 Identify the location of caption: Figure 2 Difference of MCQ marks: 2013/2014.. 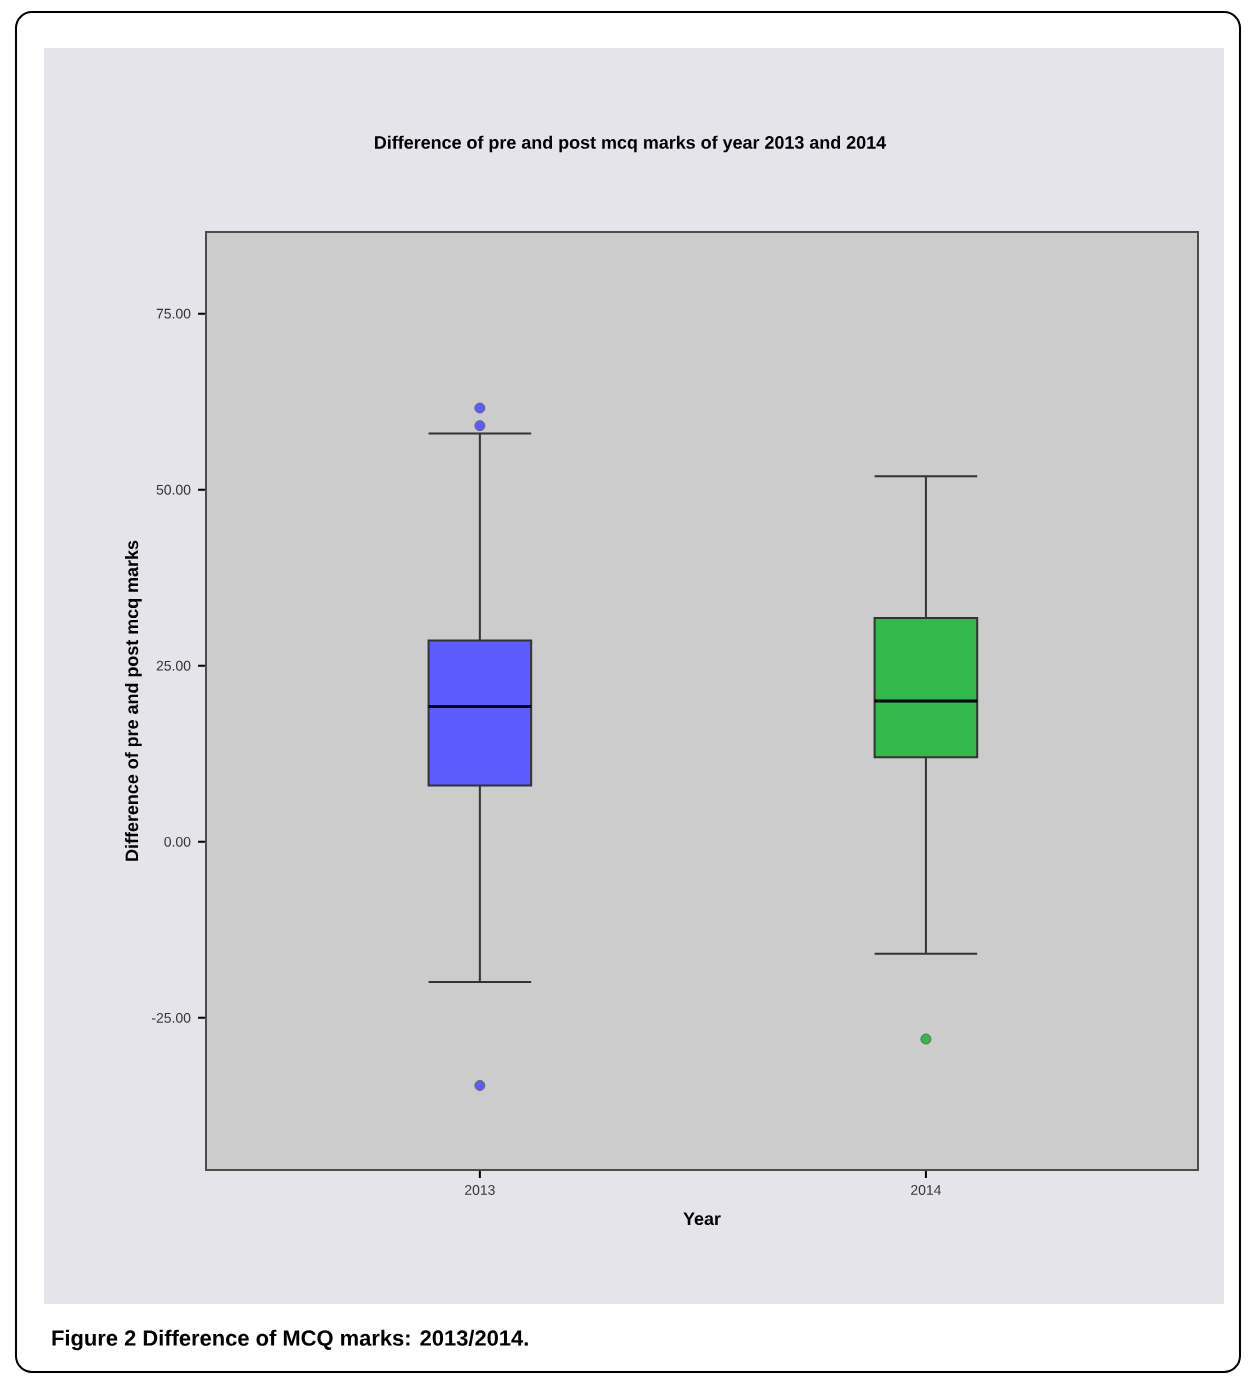
(290, 1340).